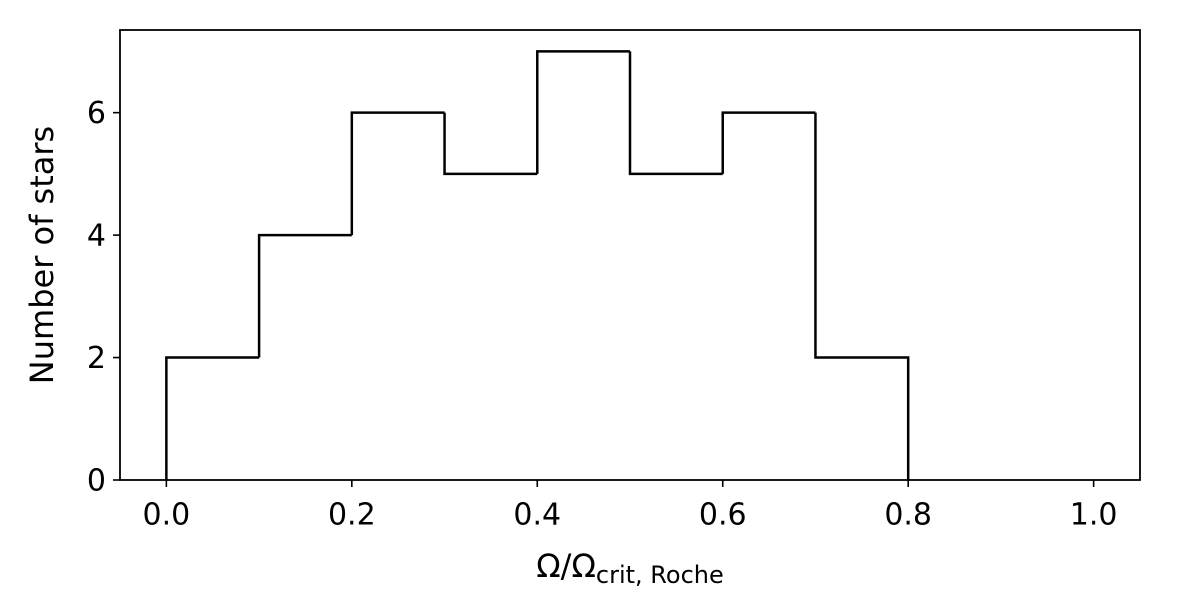 The width and height of the screenshot is (1200, 600). I want to click on x-axis-label-main: Ω/Ω, so click(566, 566).